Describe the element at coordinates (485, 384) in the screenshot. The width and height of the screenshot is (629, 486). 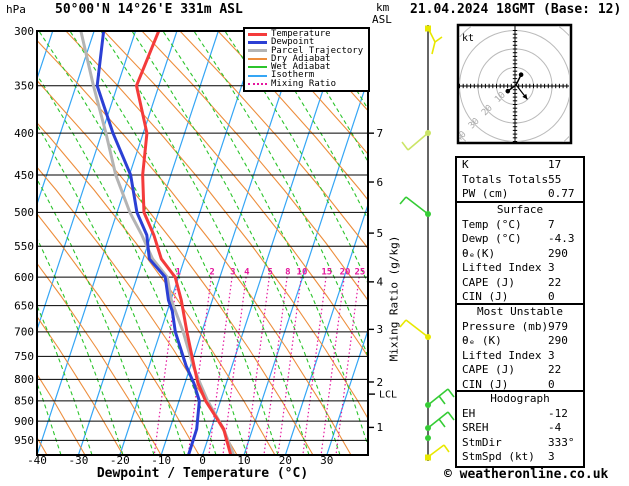
I see `row-label: CIN (J)` at that location.